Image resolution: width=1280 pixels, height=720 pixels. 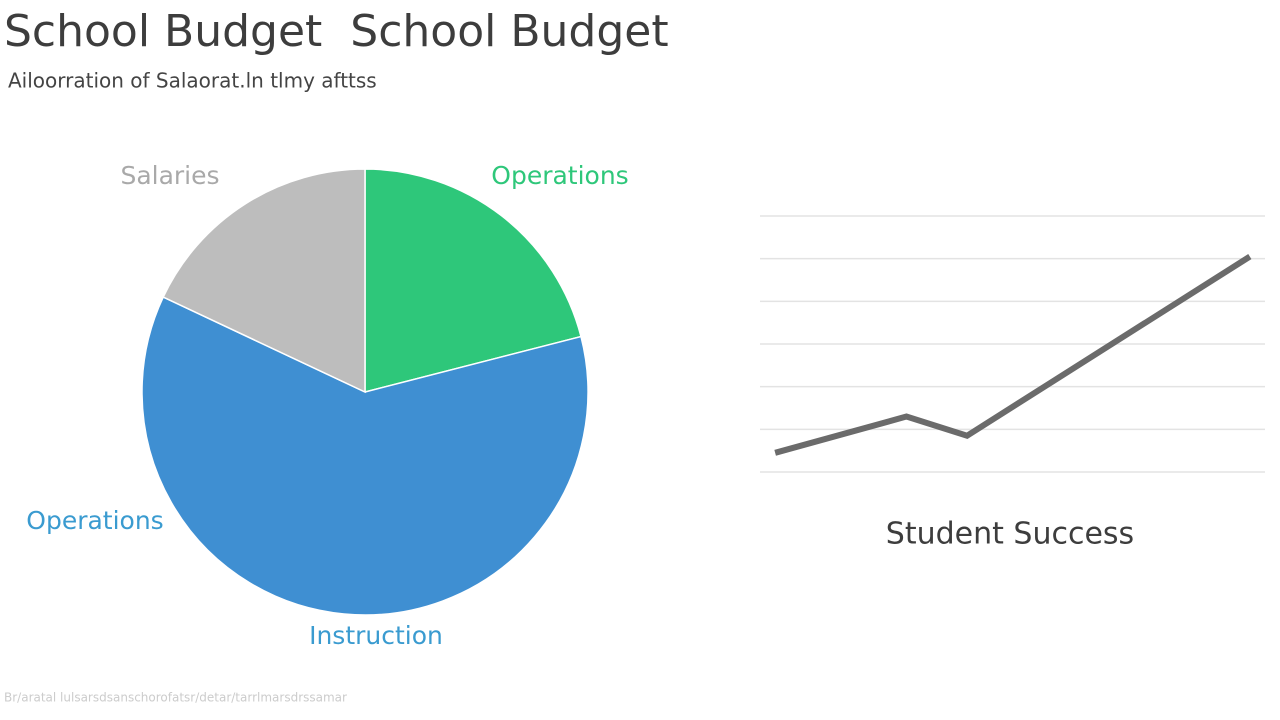 I want to click on title: School Budget School Budget, so click(x=336, y=31).